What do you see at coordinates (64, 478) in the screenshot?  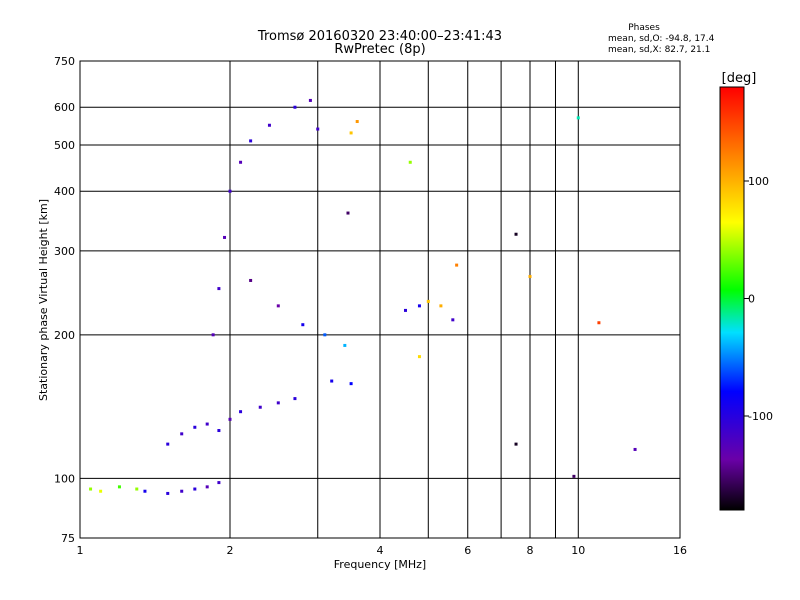 I see `y-tick-label: 100` at bounding box center [64, 478].